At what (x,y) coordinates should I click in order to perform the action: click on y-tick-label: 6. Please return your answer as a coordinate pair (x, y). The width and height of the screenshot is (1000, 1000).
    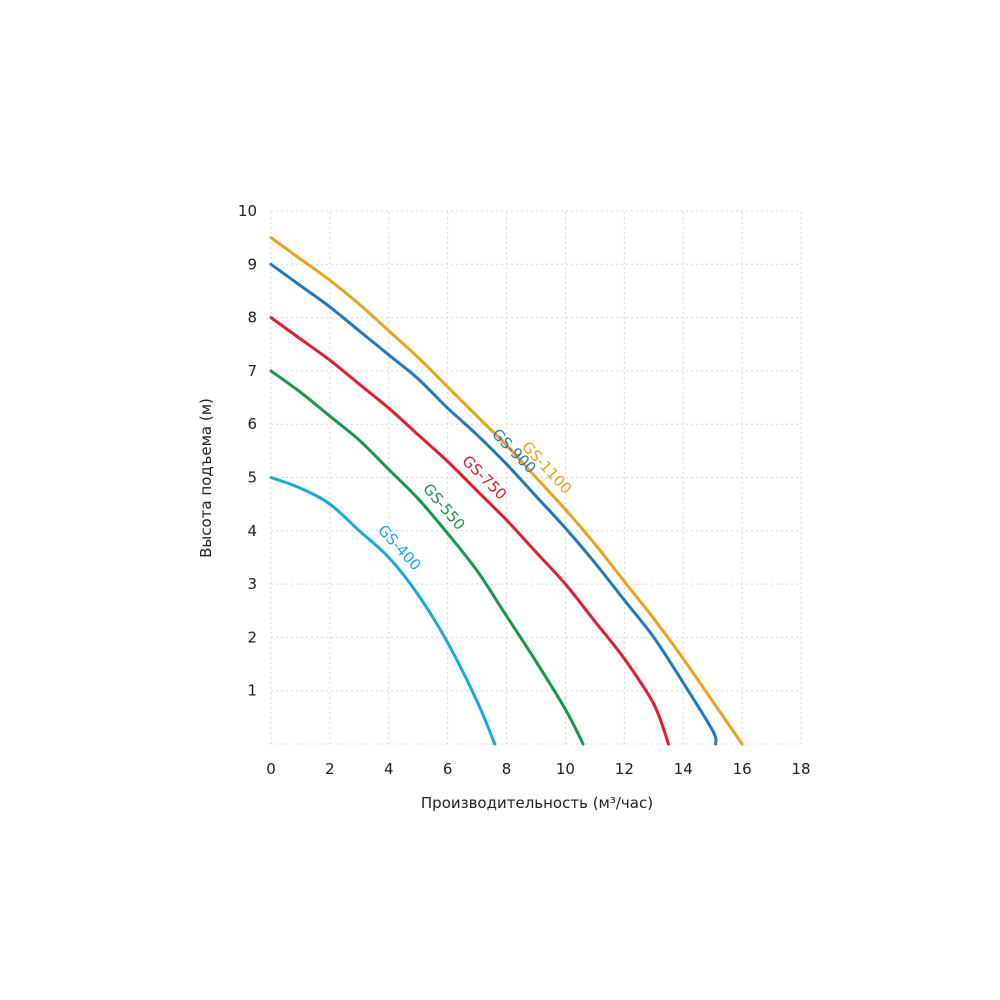
    Looking at the image, I should click on (252, 424).